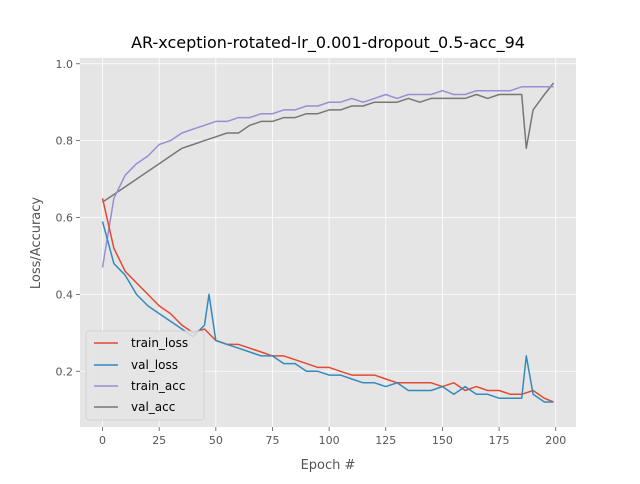 The width and height of the screenshot is (640, 484). What do you see at coordinates (329, 440) in the screenshot?
I see `x-tick-label: 100` at bounding box center [329, 440].